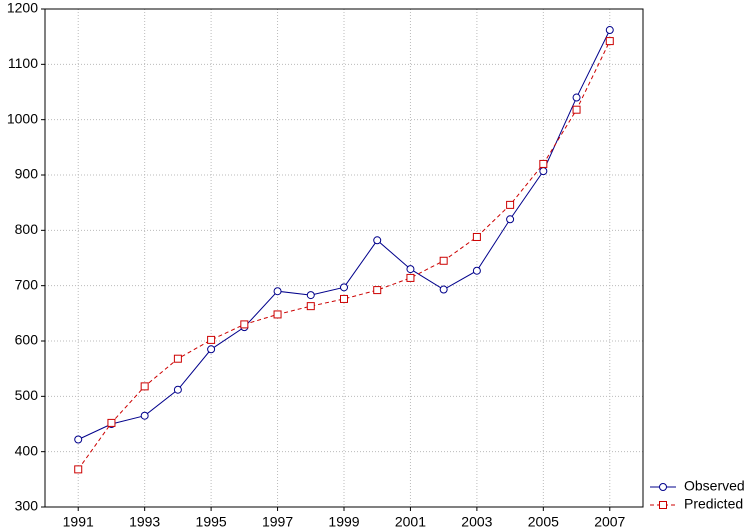  I want to click on x-tick-label: 2001, so click(410, 522).